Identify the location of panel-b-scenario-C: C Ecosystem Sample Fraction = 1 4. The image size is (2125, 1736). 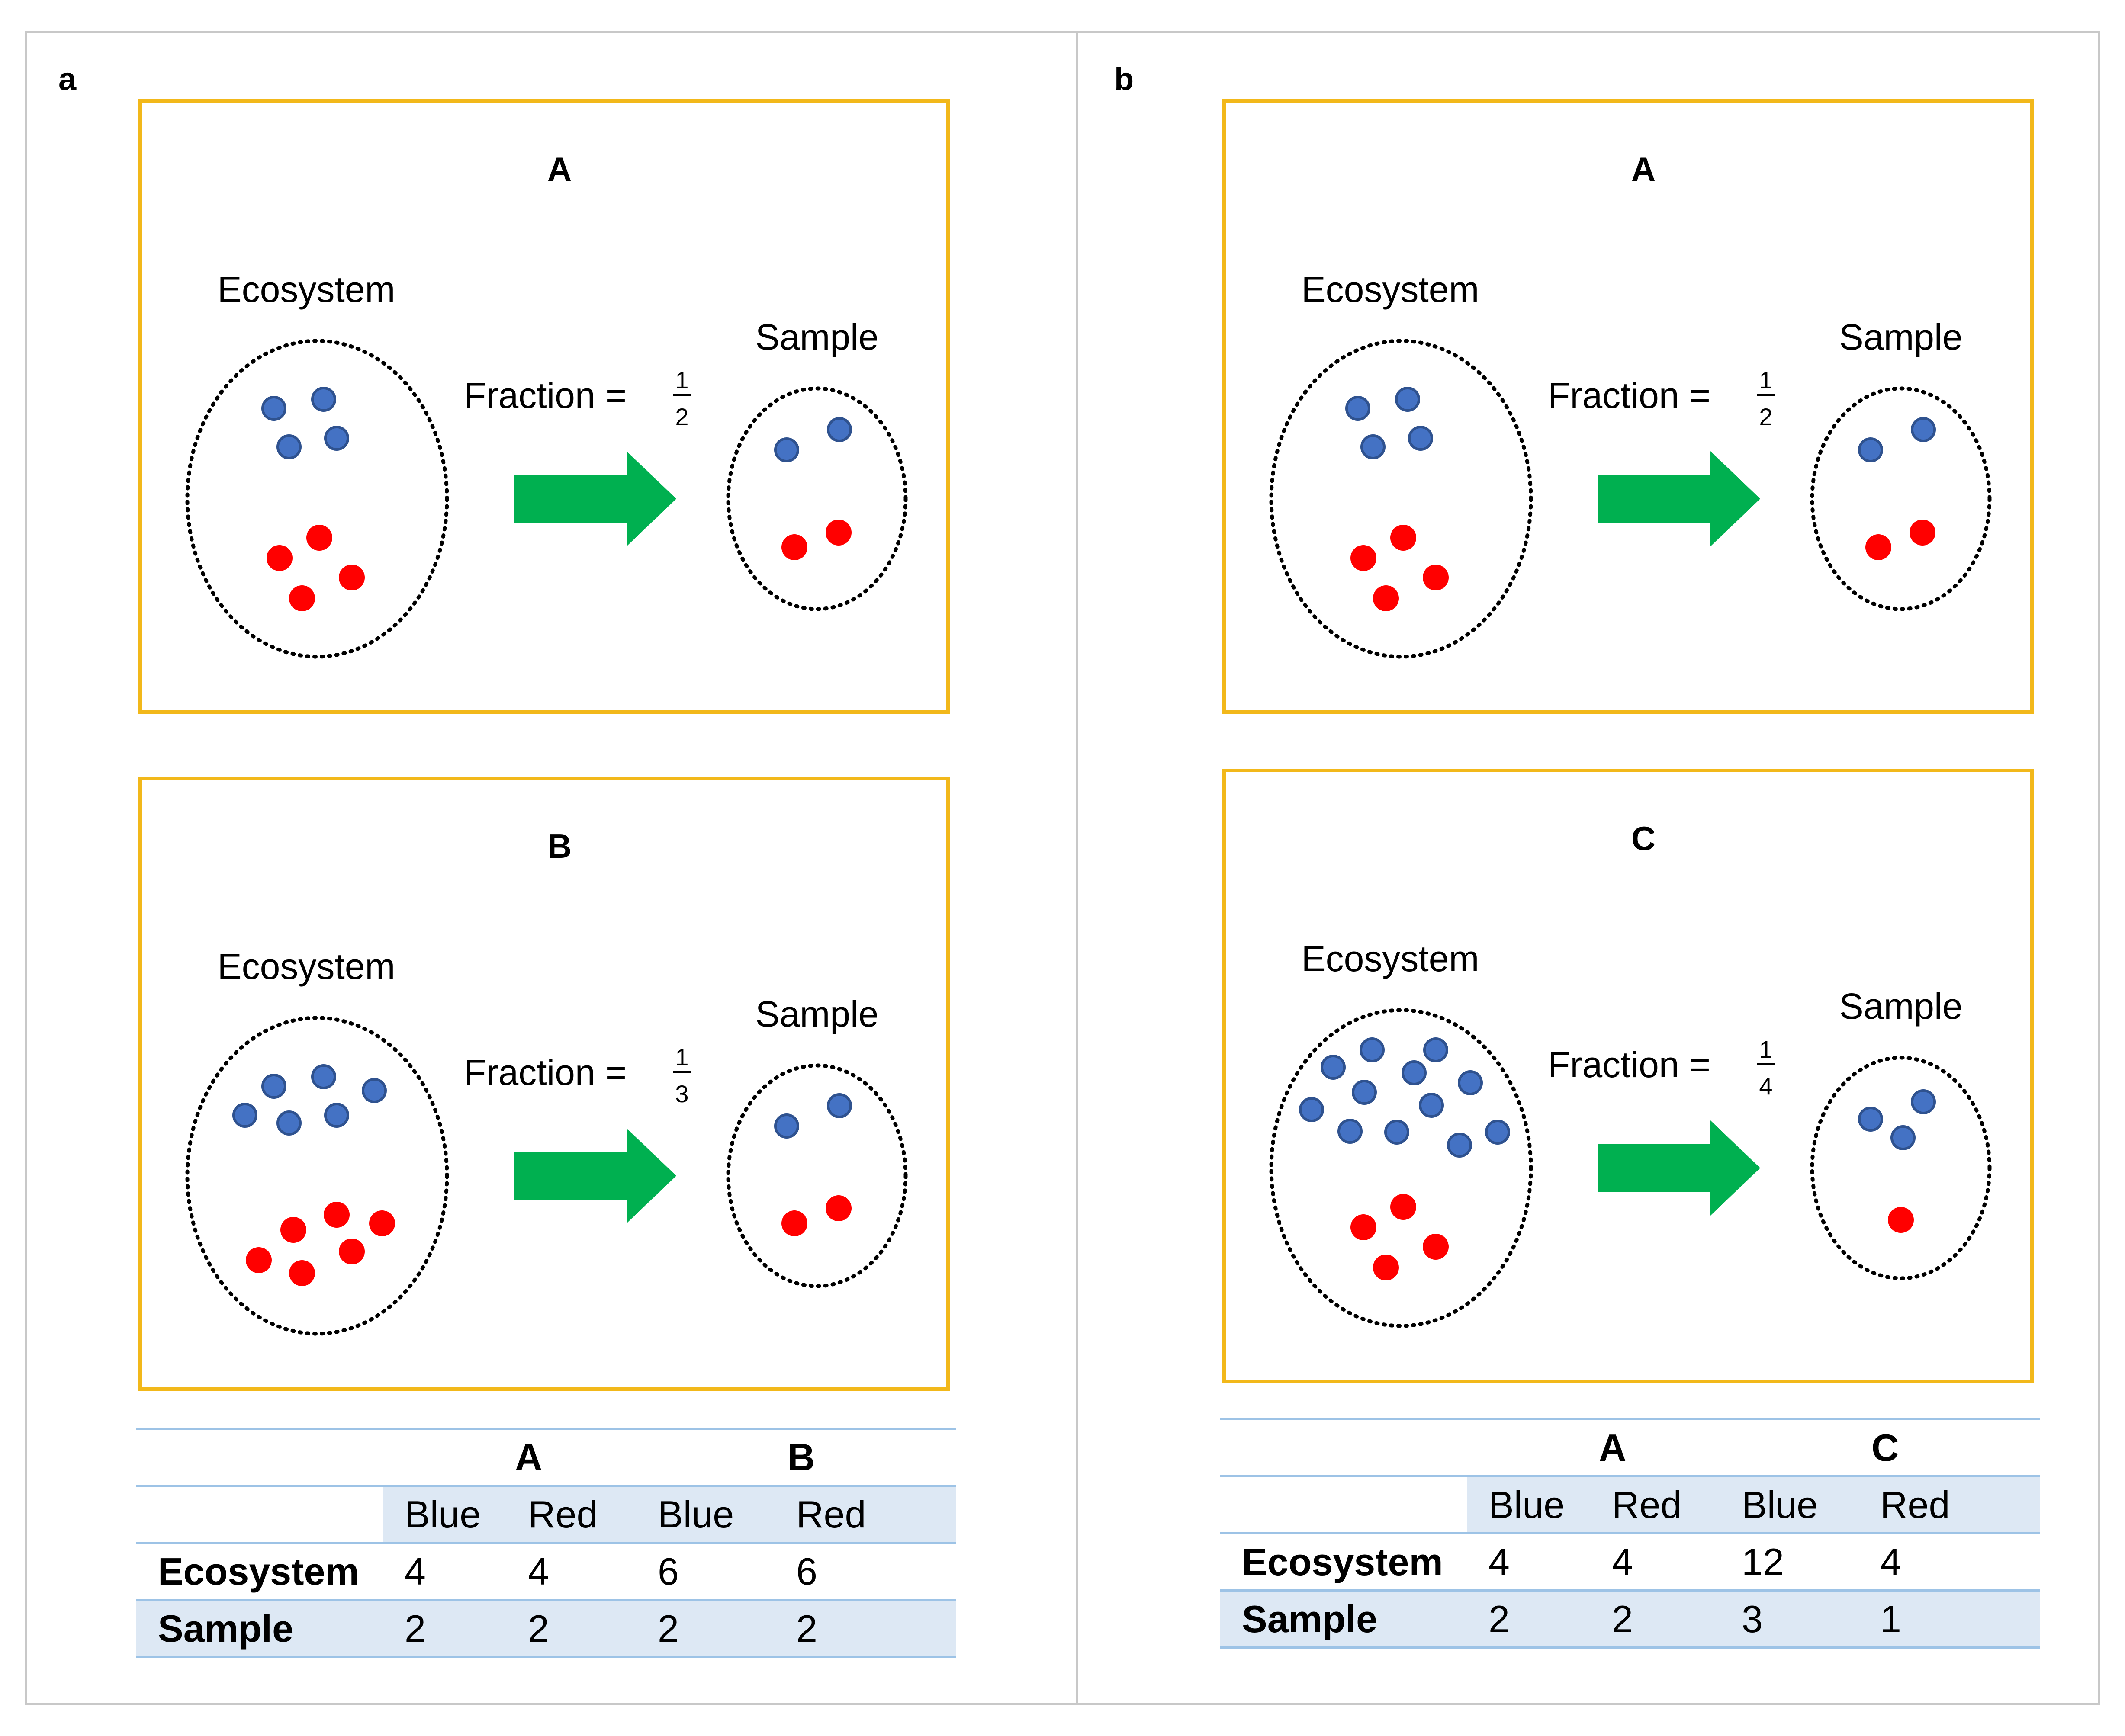
(1628, 1076).